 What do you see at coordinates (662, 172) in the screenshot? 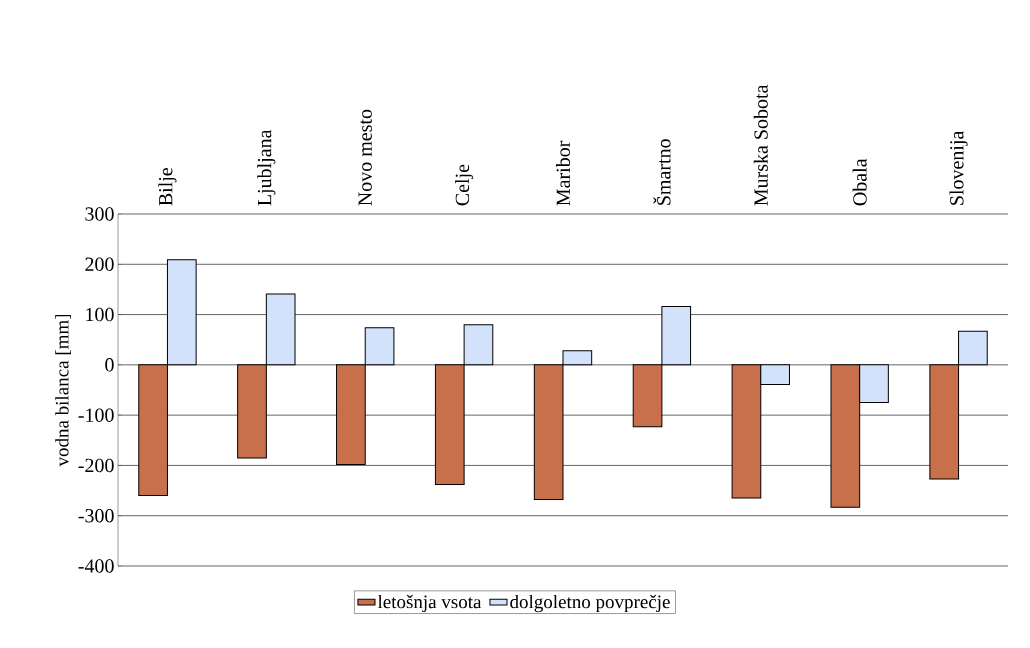
I see `x-tick-label: Šmartno` at bounding box center [662, 172].